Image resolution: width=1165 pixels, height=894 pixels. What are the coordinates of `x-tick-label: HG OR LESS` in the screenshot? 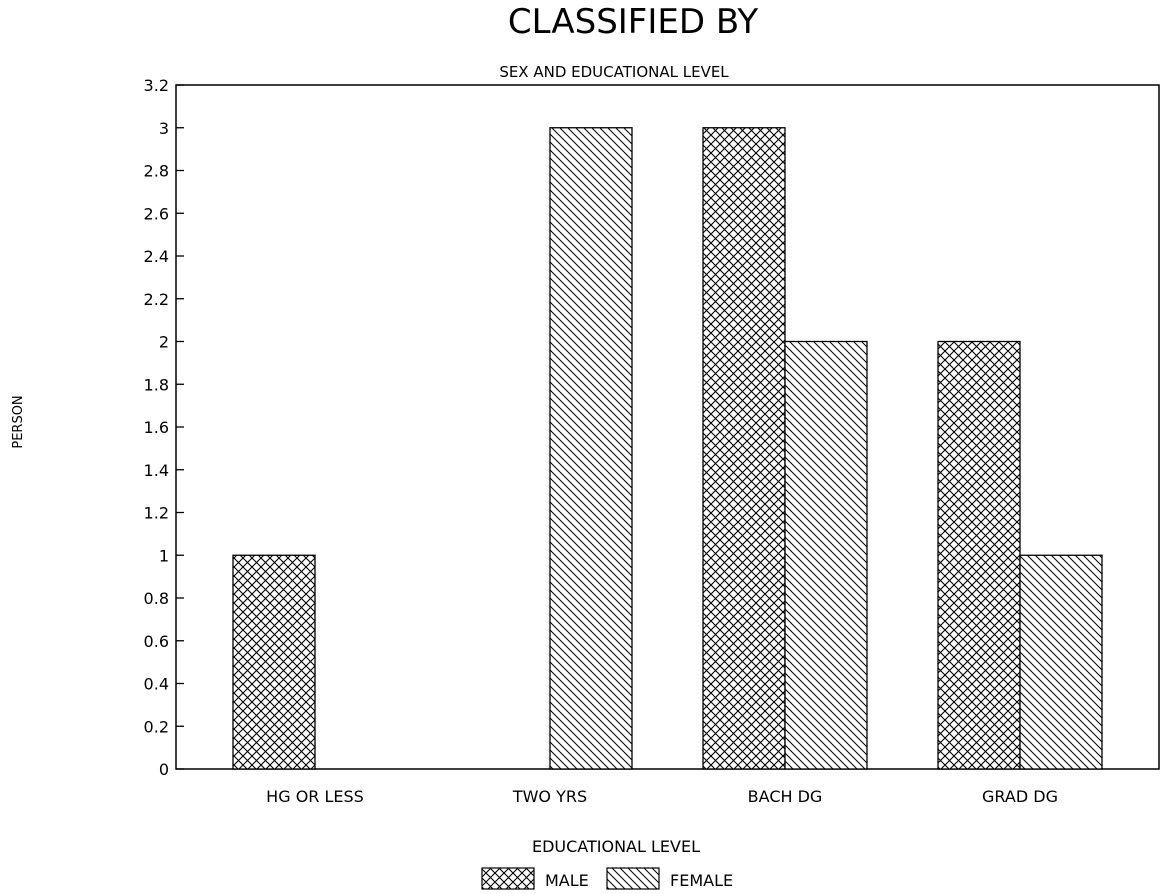 It's located at (315, 796).